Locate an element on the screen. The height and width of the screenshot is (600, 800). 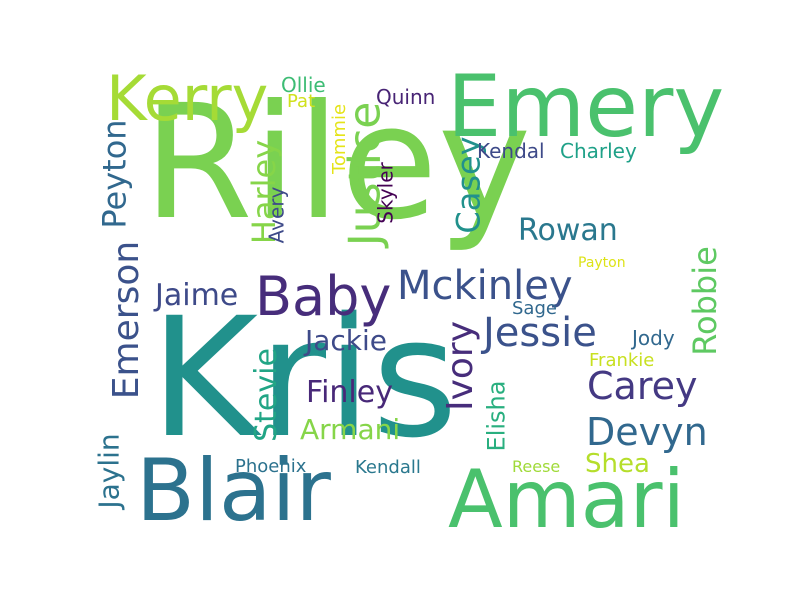
word-rowan: Rowan is located at coordinates (568, 230).